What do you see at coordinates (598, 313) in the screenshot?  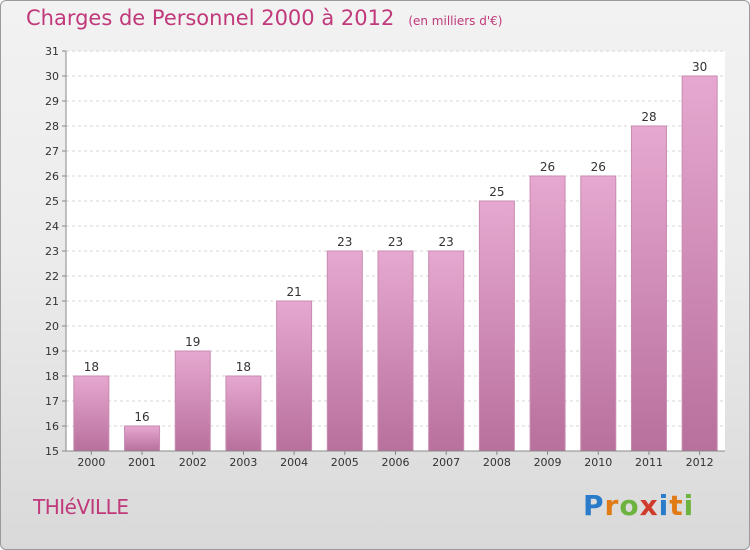 I see `bar-2010` at bounding box center [598, 313].